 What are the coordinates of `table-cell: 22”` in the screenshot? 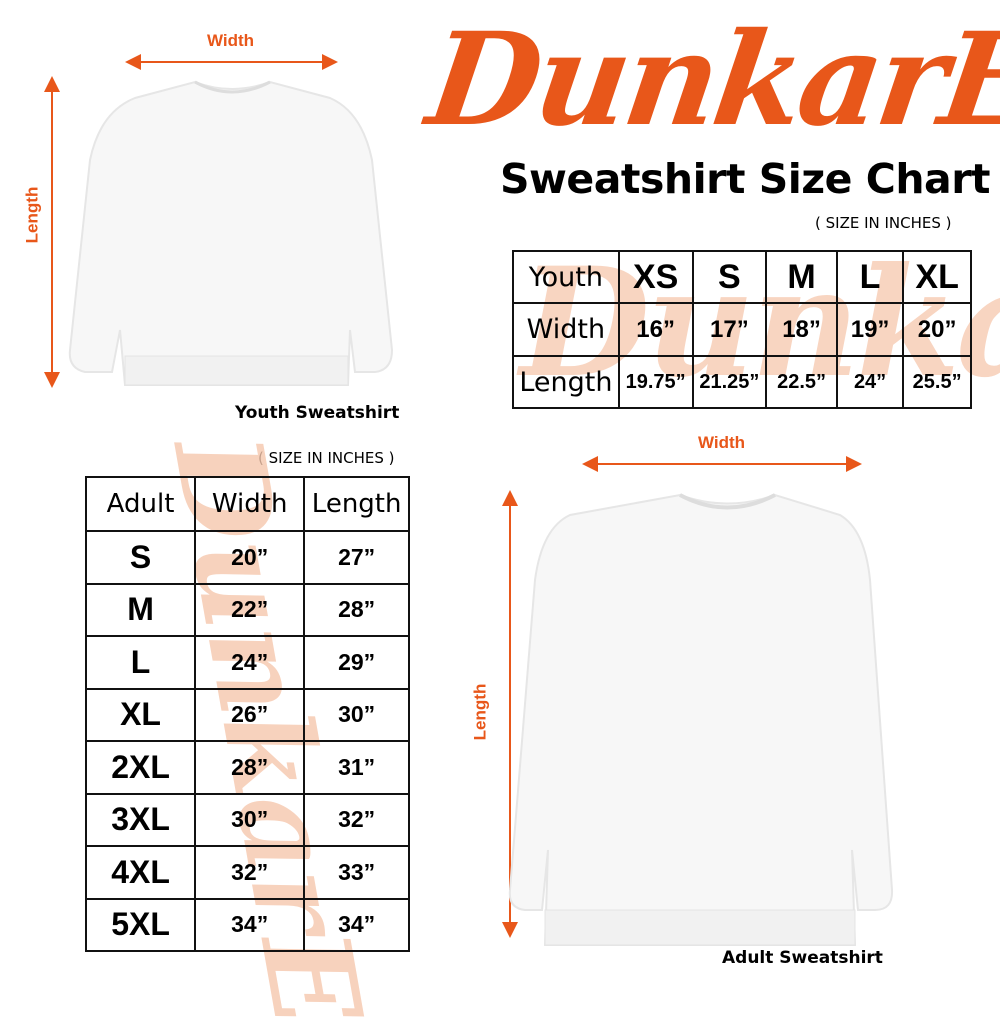 It's located at (250, 609).